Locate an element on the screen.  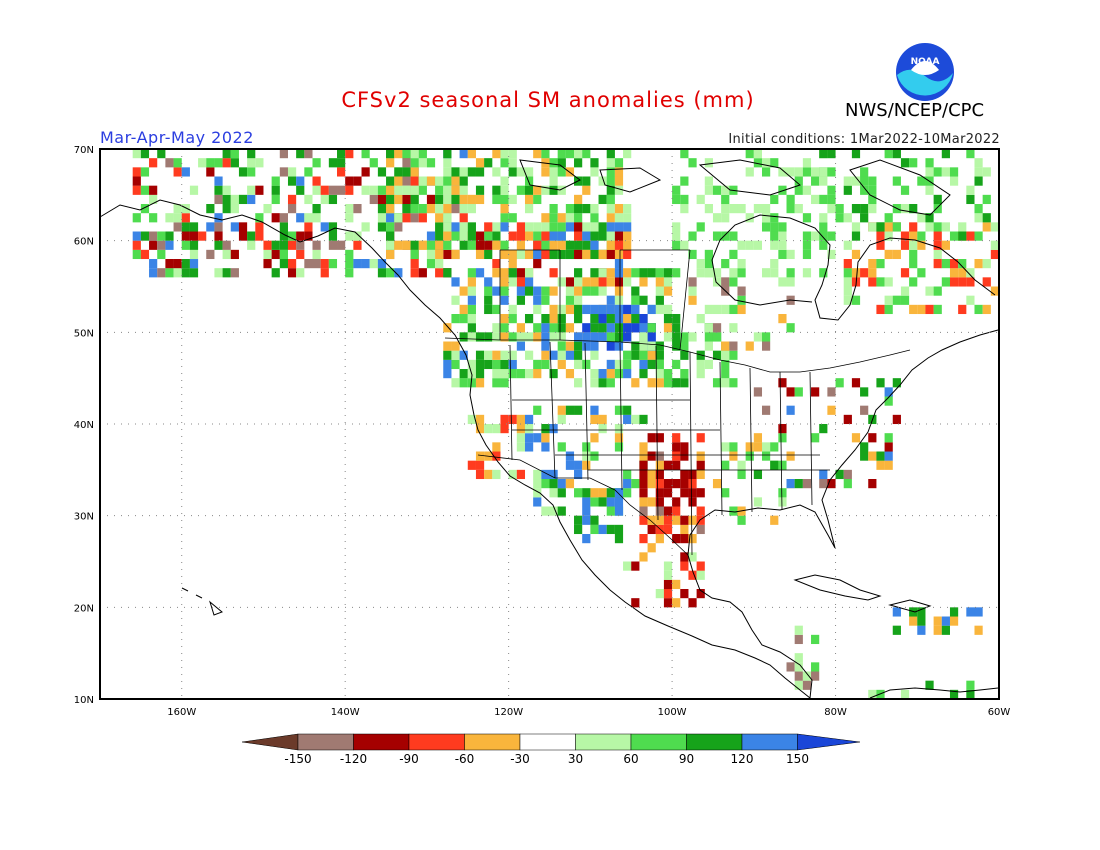
cuba is located at coordinates (837, 587).